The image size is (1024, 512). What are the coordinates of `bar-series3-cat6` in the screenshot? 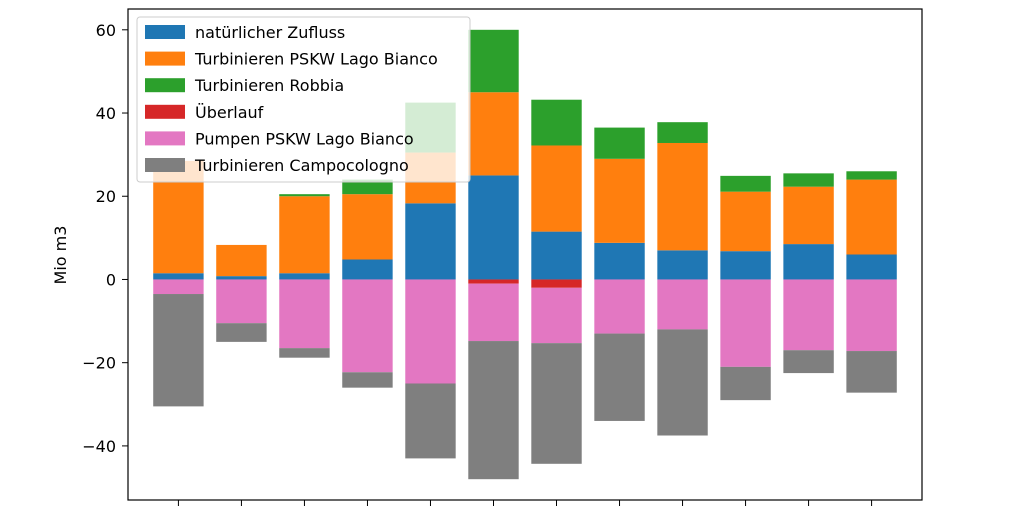 It's located at (556, 283).